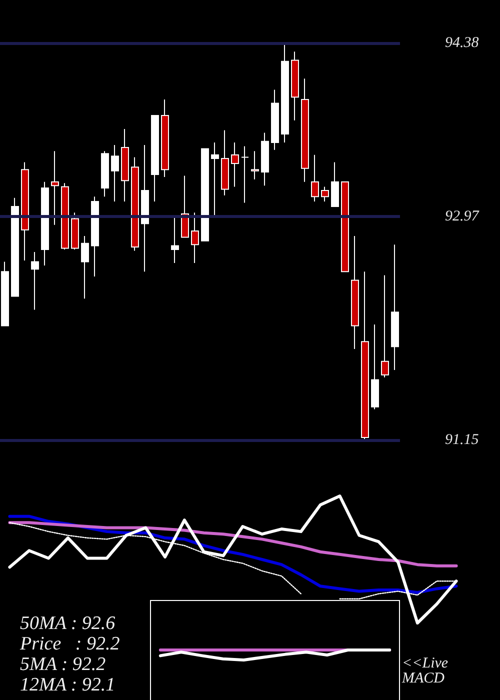 Image resolution: width=500 pixels, height=700 pixels. What do you see at coordinates (462, 43) in the screenshot?
I see `y-tick-label: 94.38` at bounding box center [462, 43].